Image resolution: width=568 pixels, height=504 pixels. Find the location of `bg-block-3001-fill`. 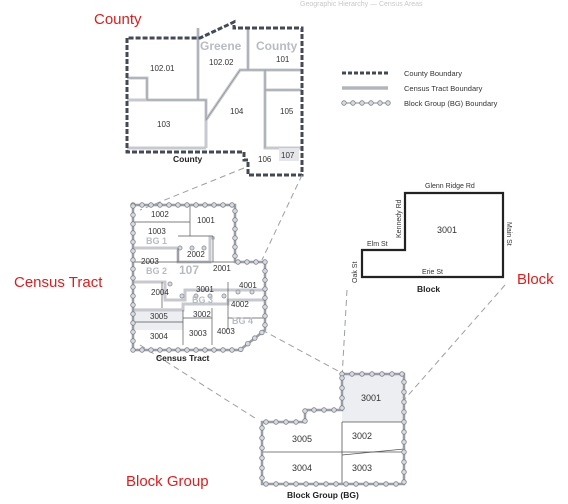

bg-block-3001-fill is located at coordinates (373, 398).